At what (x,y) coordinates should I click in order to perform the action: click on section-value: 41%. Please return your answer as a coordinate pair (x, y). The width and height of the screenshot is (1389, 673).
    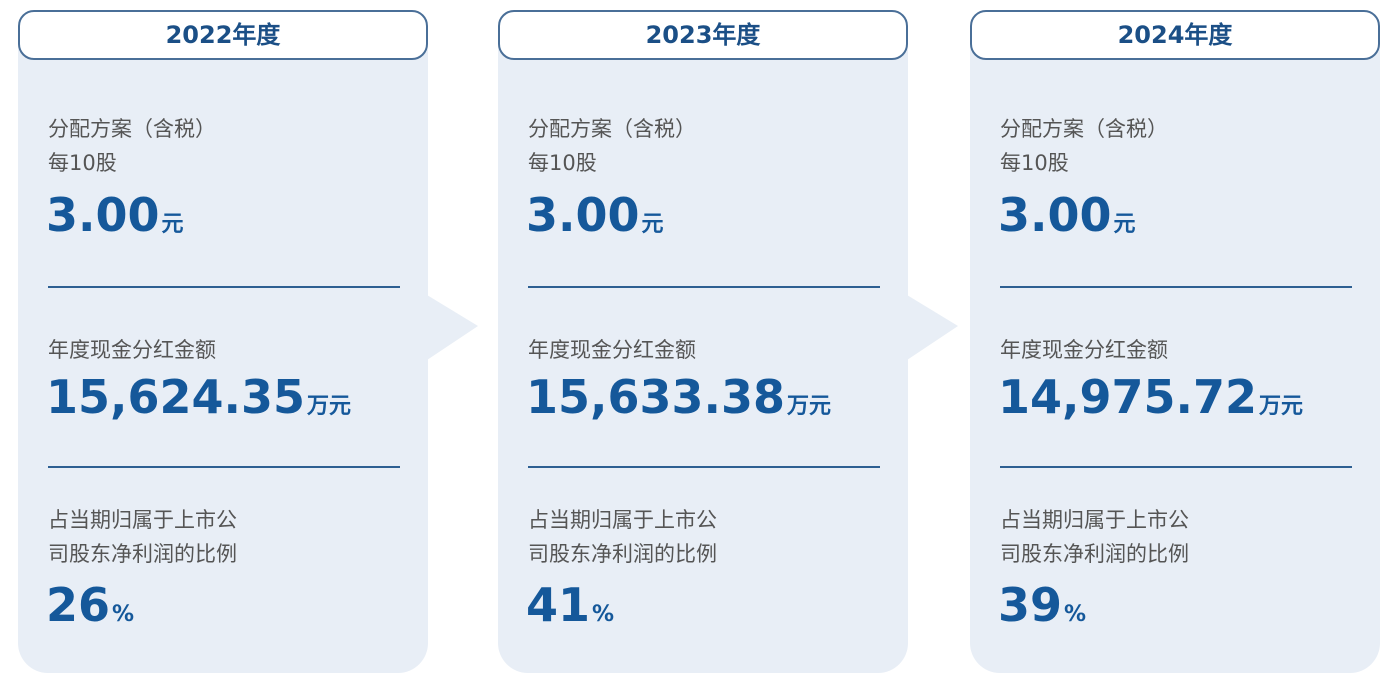
    Looking at the image, I should click on (570, 605).